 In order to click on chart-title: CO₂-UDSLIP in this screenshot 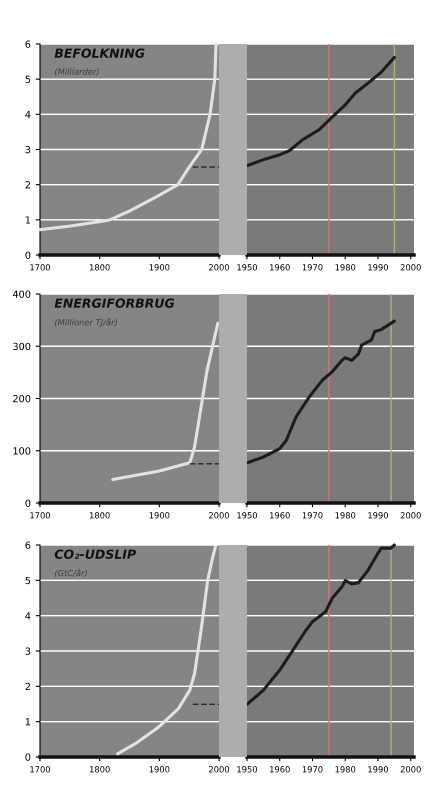, I will do `click(95, 554)`.